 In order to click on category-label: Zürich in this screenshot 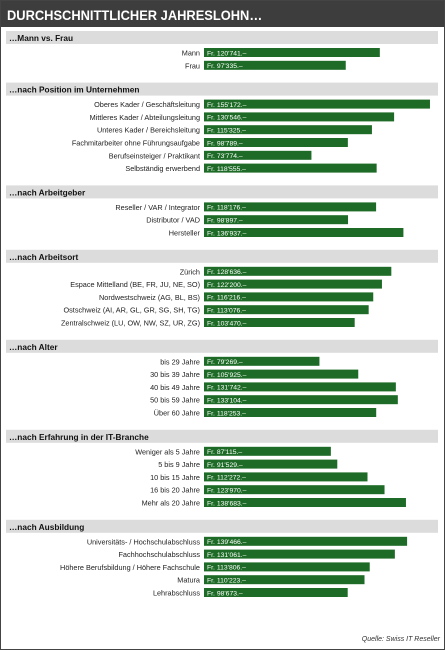, I will do `click(190, 271)`.